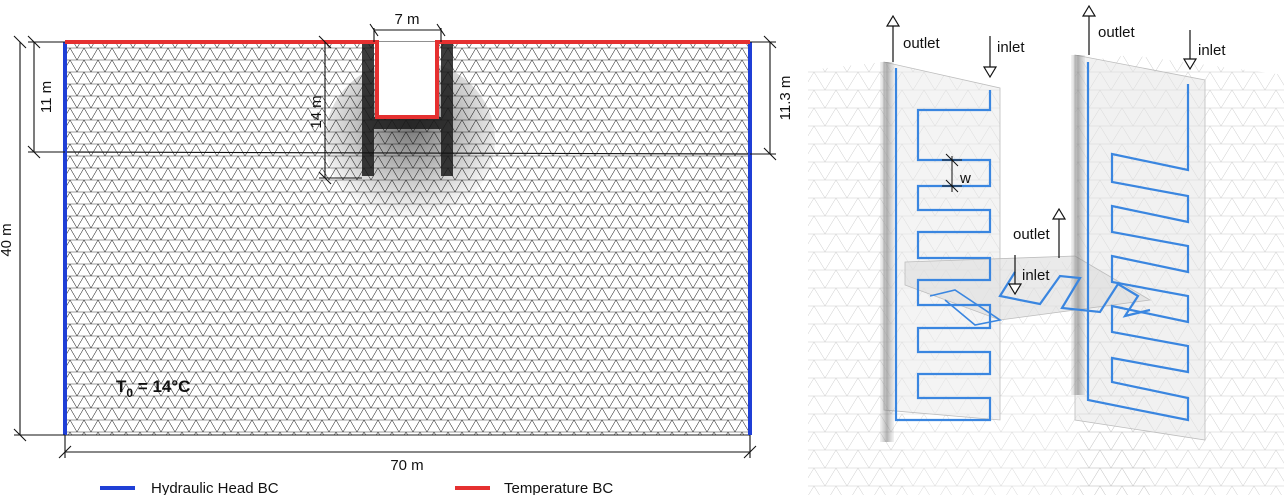  Describe the element at coordinates (1059, 213) in the screenshot. I see `outlet-arrow-slab-icon` at that location.